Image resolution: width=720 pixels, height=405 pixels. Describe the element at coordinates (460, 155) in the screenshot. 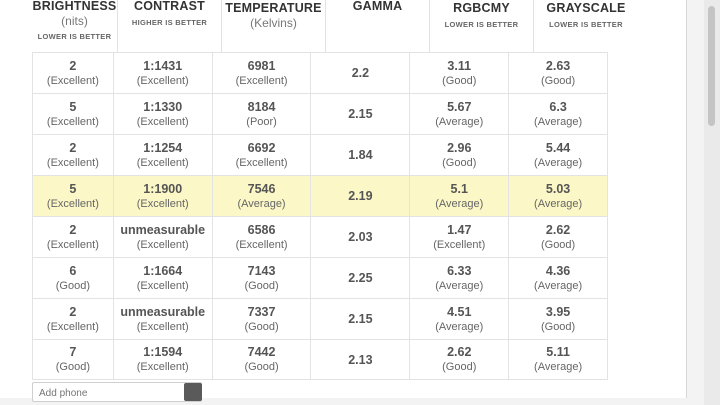

I see `table-cell-rgbcmy: 2.96 (Good)` at that location.